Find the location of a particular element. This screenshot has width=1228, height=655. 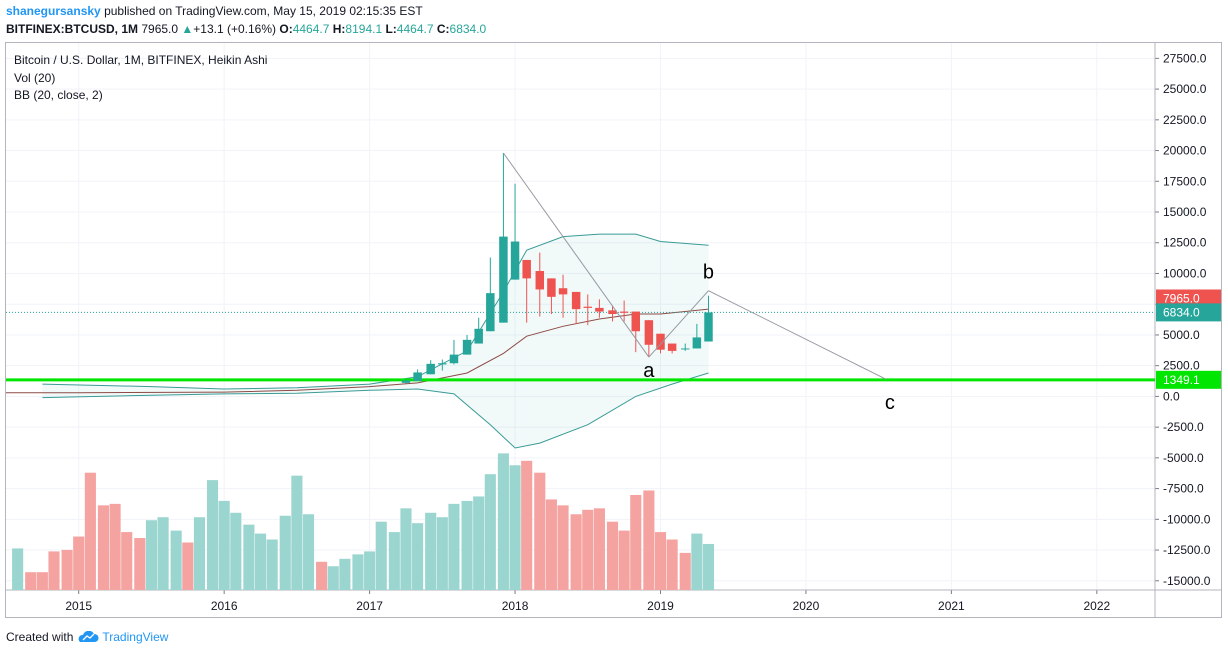

last-price-label-bg is located at coordinates (1188, 298).